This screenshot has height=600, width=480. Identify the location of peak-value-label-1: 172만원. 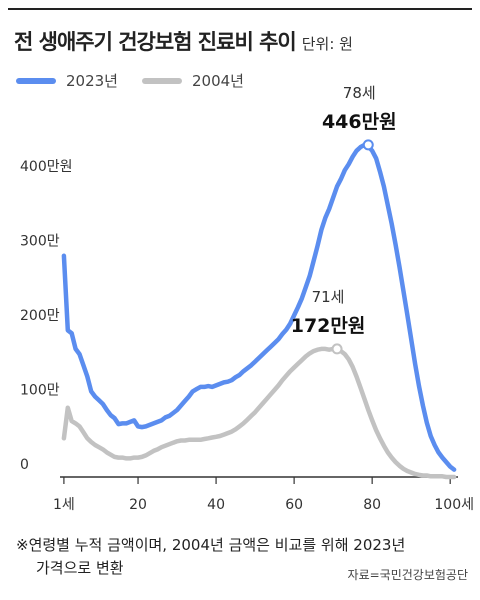
(328, 326).